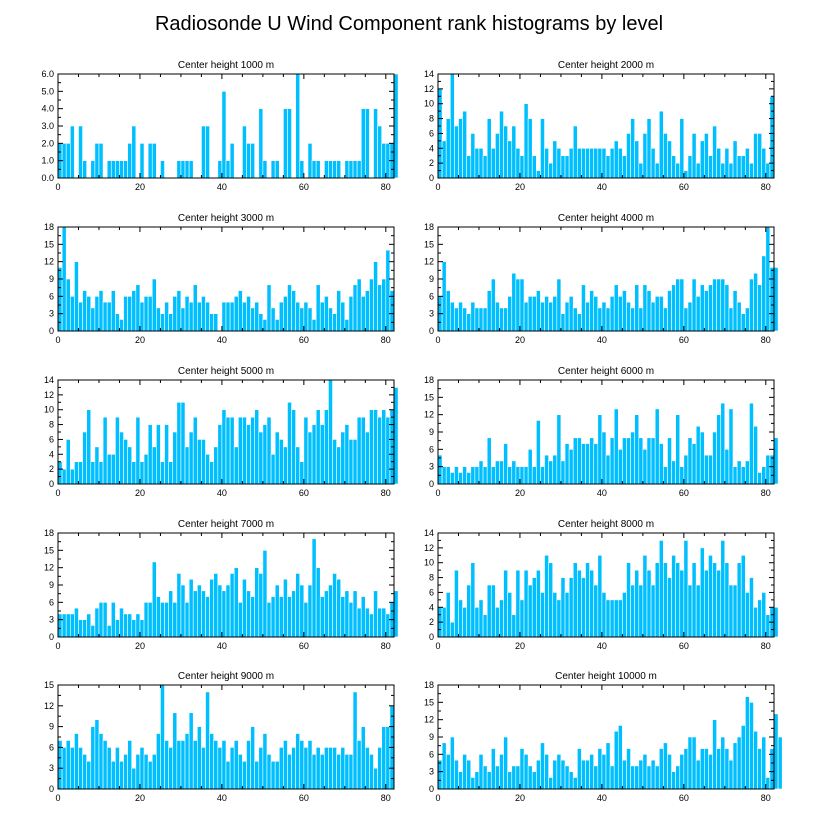 This screenshot has width=818, height=824. What do you see at coordinates (429, 720) in the screenshot?
I see `y-tick-label: 12` at bounding box center [429, 720].